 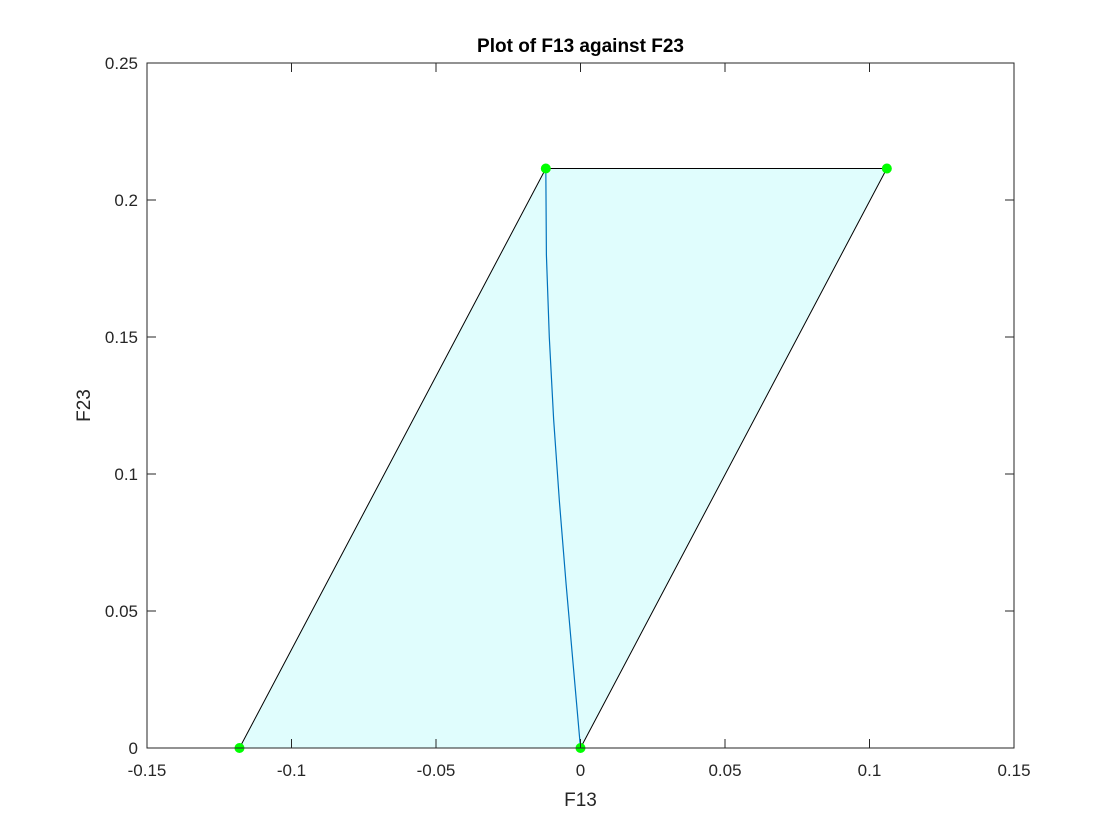 I want to click on x-tick-label: 0.1, so click(x=870, y=770).